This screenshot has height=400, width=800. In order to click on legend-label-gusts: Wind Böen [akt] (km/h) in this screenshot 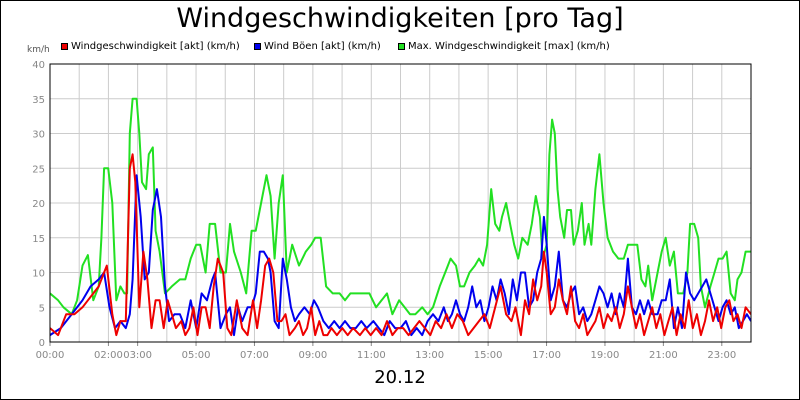, I will do `click(322, 46)`.